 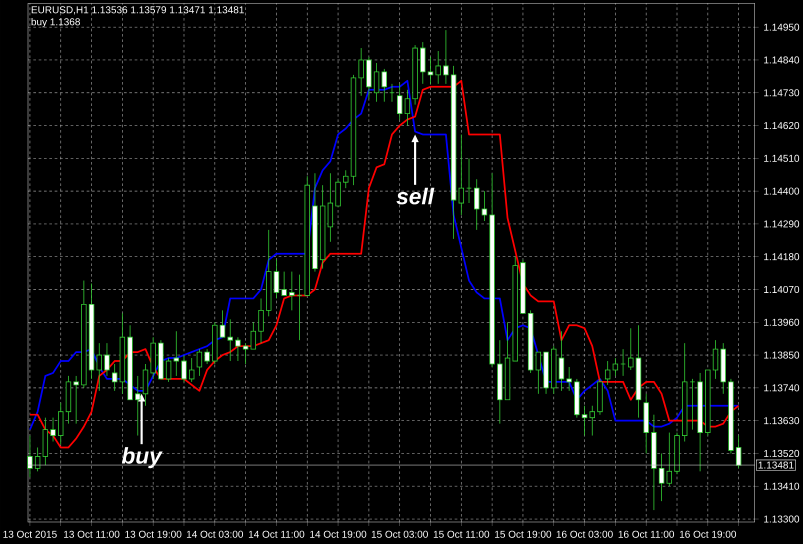 What do you see at coordinates (782, 60) in the screenshot?
I see `y-tick-label: 1.14840` at bounding box center [782, 60].